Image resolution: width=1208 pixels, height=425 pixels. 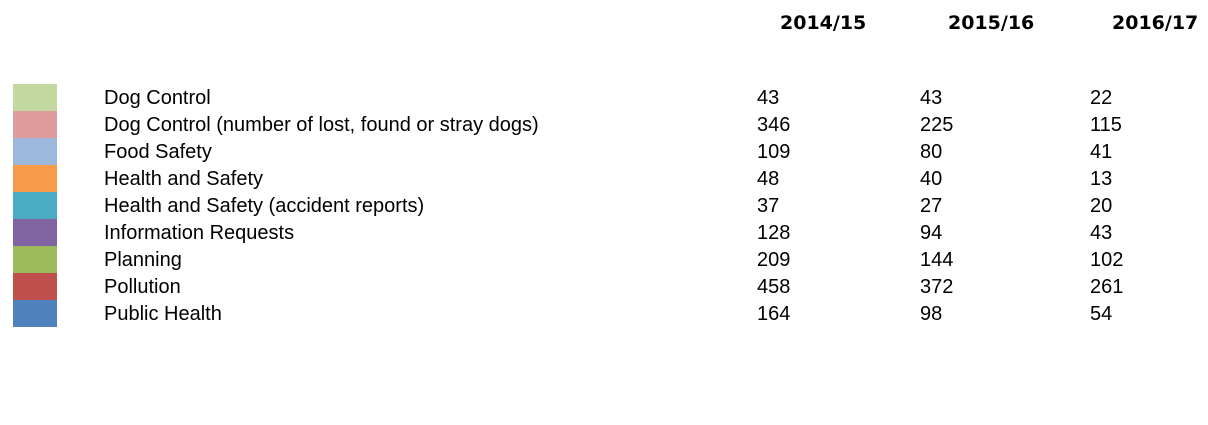 I want to click on cell-value: 80, so click(x=931, y=152).